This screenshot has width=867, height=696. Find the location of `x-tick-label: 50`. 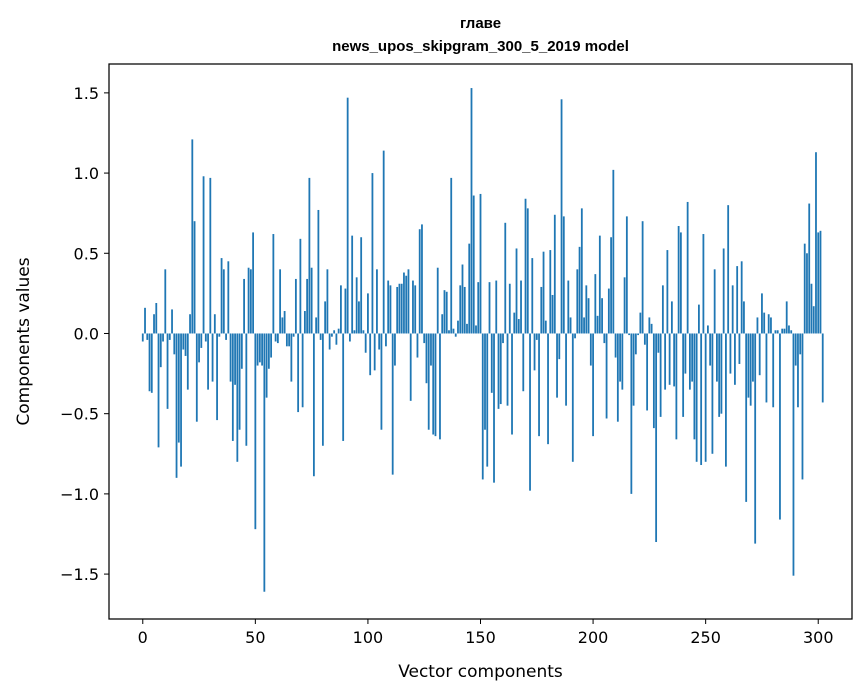

x-tick-label: 50 is located at coordinates (255, 637).